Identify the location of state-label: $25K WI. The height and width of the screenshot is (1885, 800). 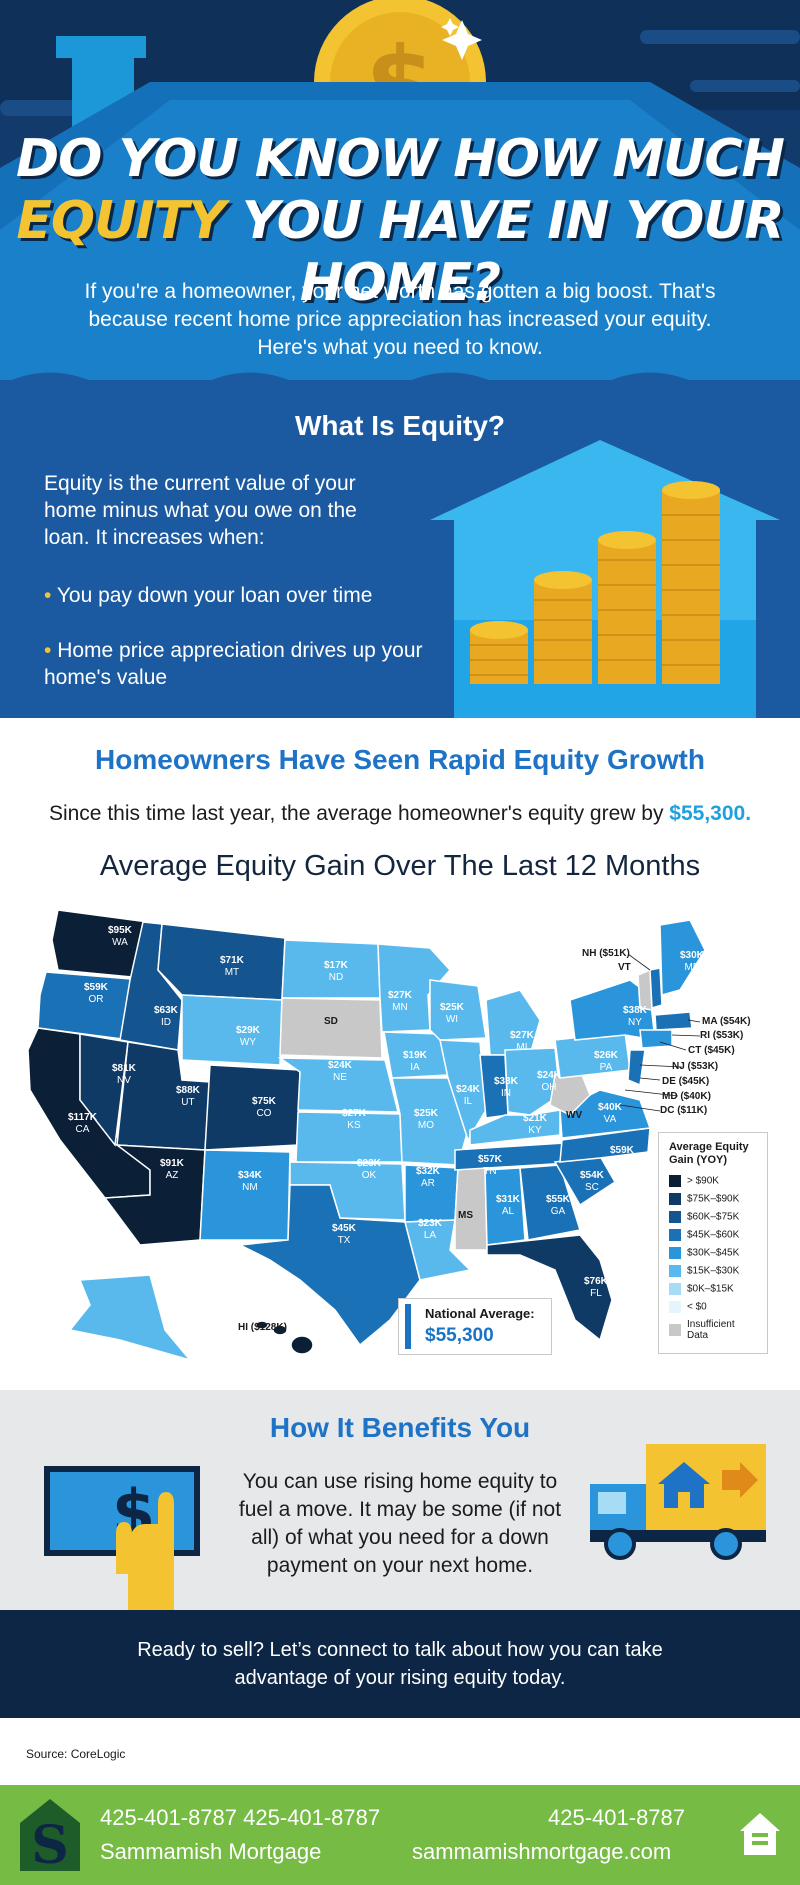
(452, 1014).